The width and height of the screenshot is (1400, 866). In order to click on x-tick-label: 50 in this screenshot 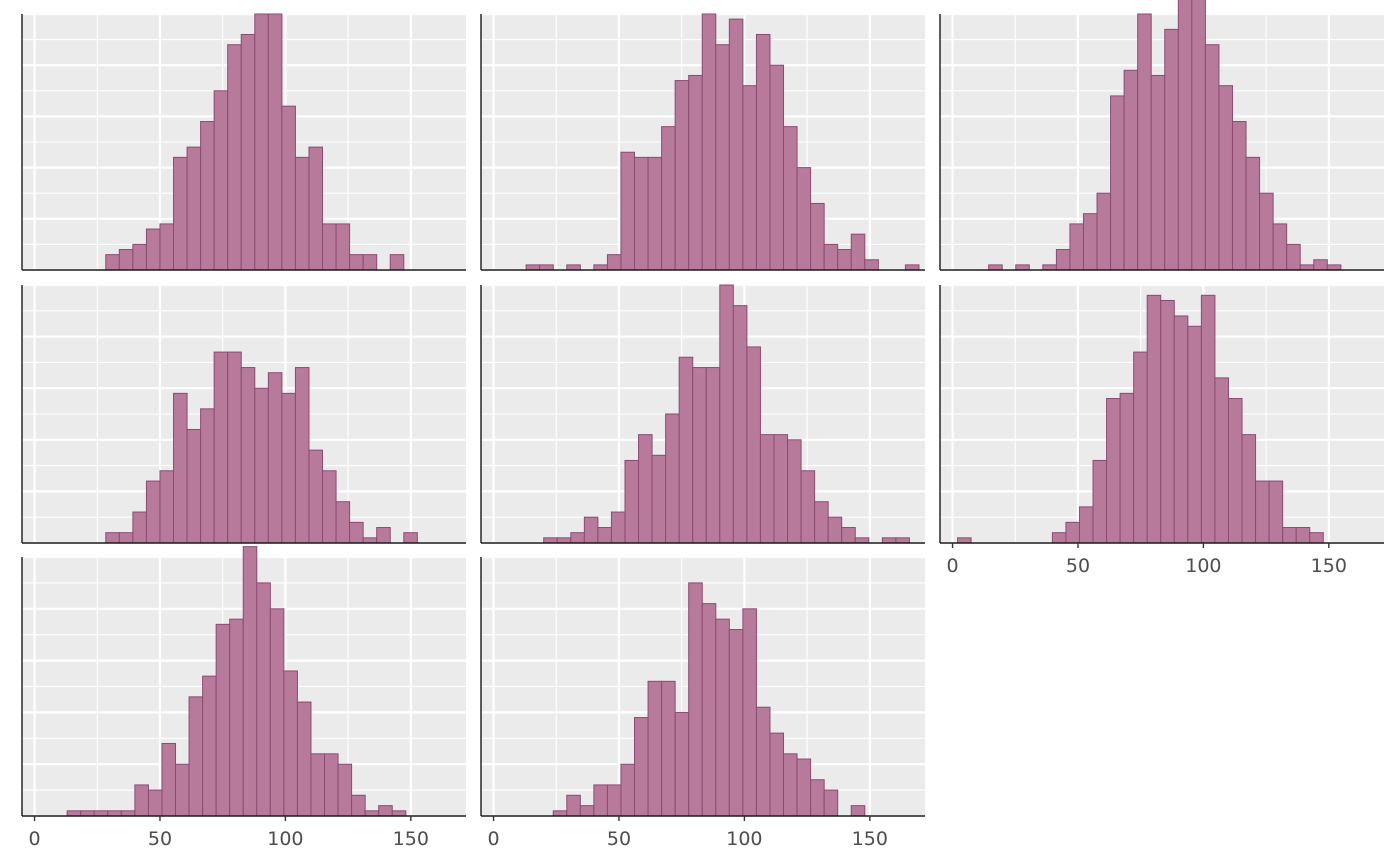, I will do `click(1078, 566)`.